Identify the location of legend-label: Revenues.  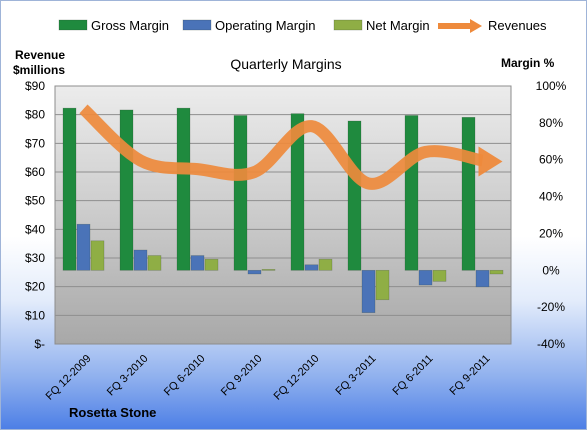
(517, 25).